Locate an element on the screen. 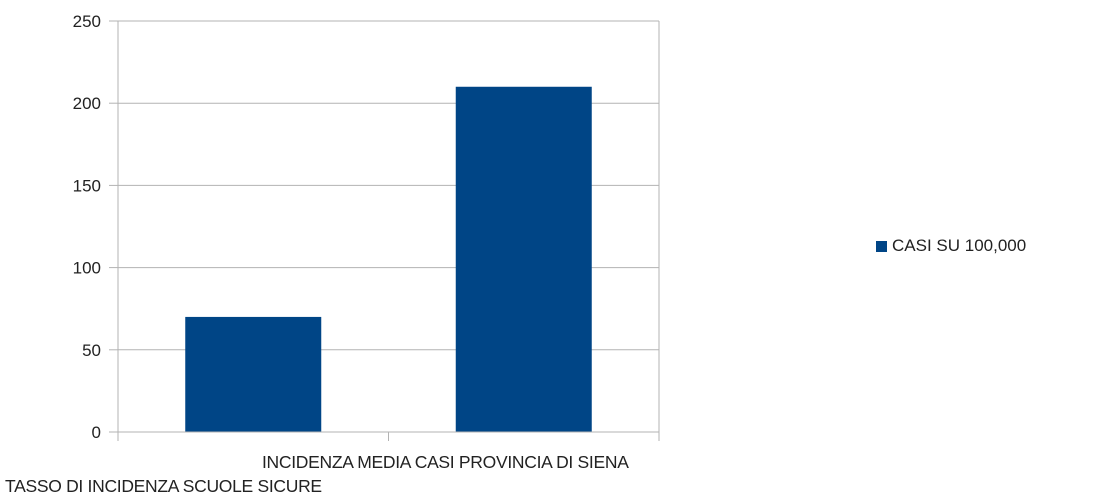  x-category-label-1: TASSO DI INCIDENZA SCUOLE SICURE is located at coordinates (163, 486).